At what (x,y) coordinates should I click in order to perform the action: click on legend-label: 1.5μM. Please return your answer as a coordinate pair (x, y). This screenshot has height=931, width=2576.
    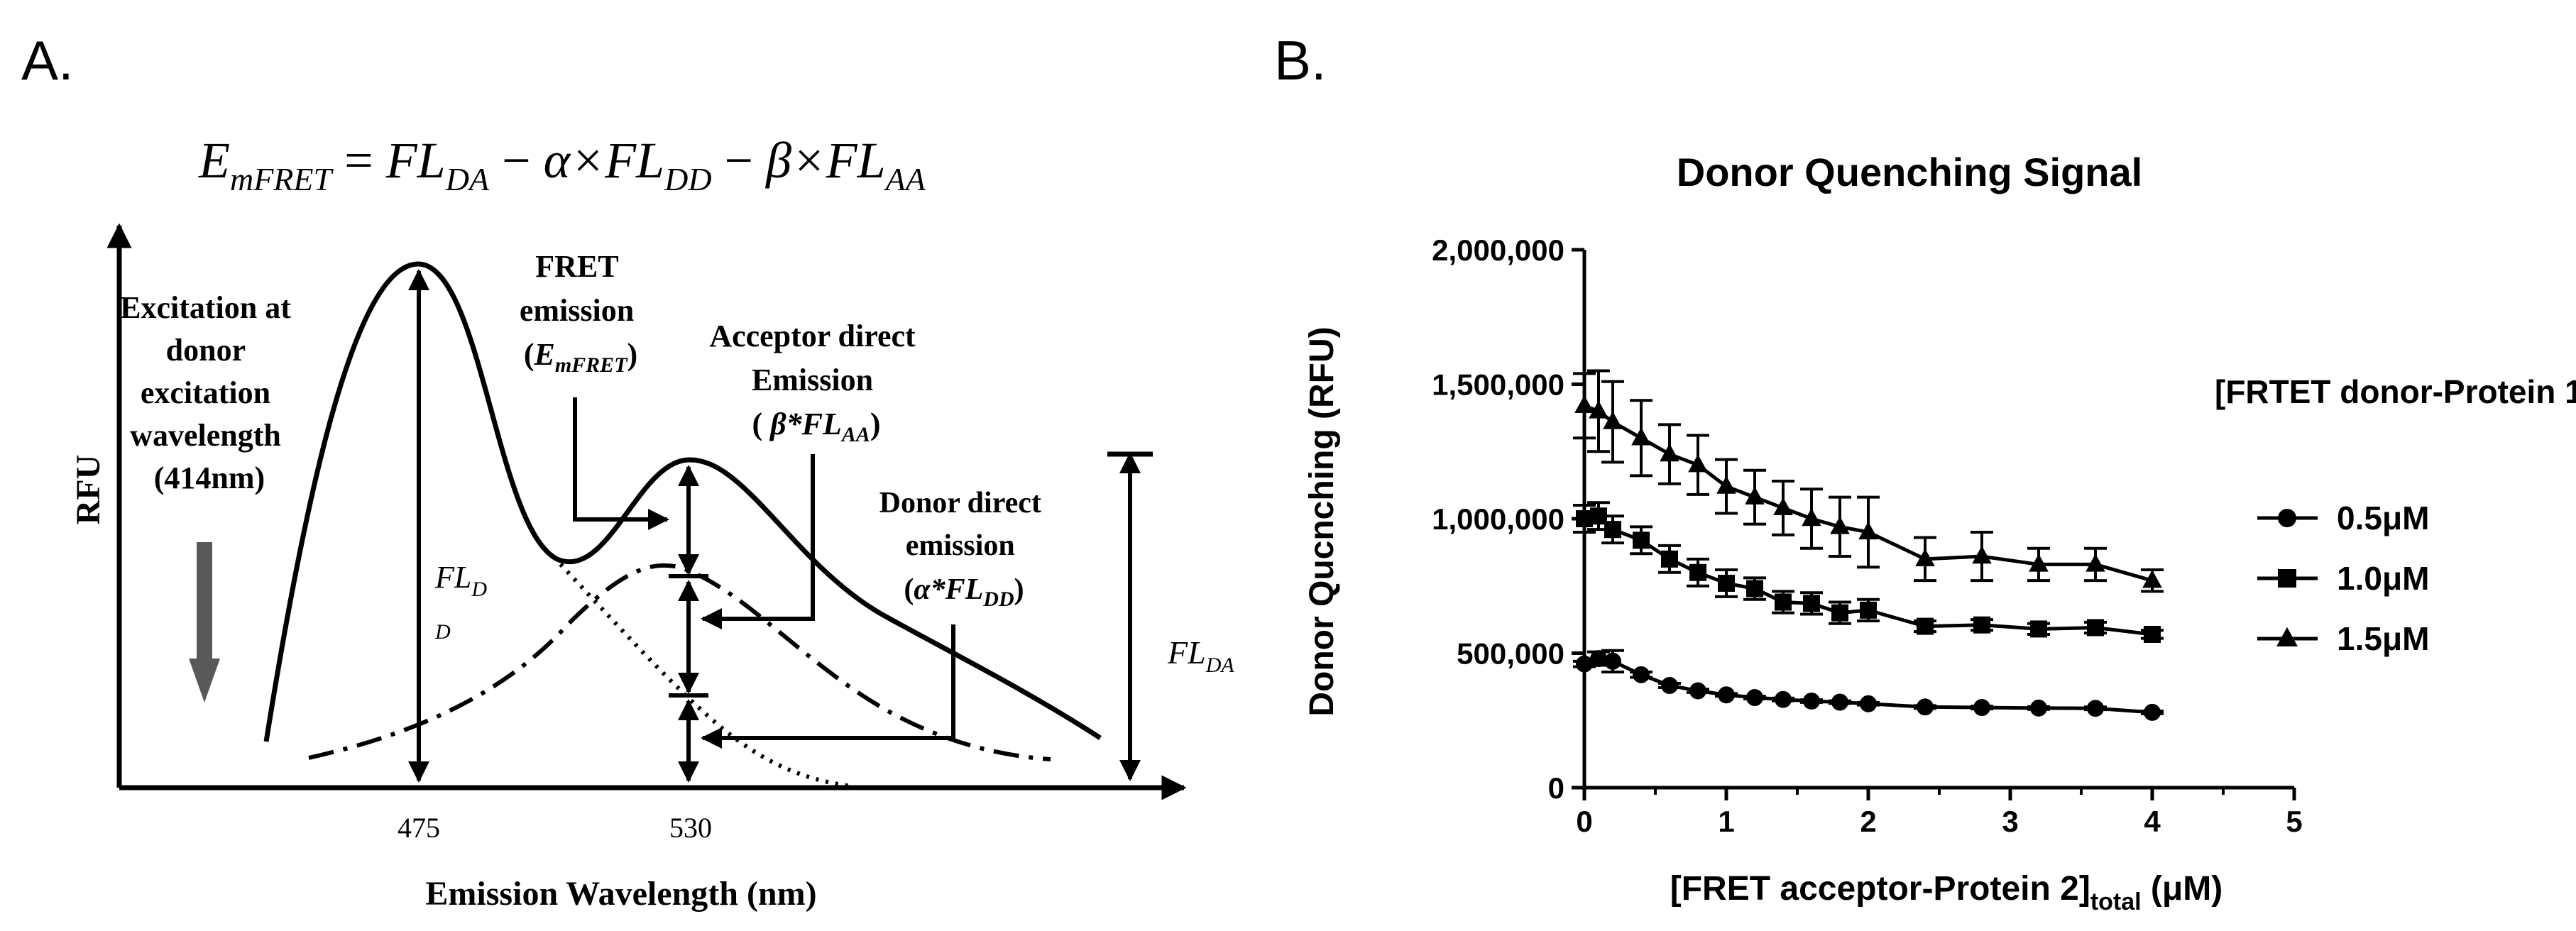
    Looking at the image, I should click on (2383, 638).